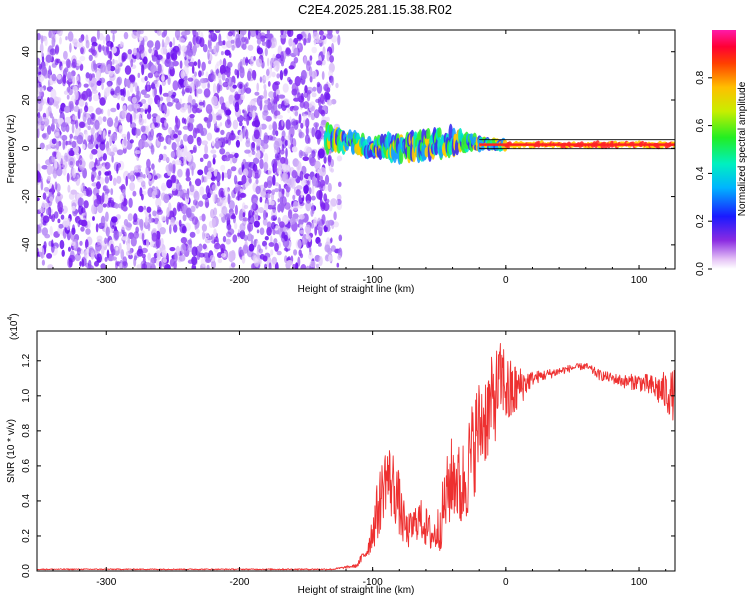  I want to click on x-tick-label: -100, so click(373, 582).